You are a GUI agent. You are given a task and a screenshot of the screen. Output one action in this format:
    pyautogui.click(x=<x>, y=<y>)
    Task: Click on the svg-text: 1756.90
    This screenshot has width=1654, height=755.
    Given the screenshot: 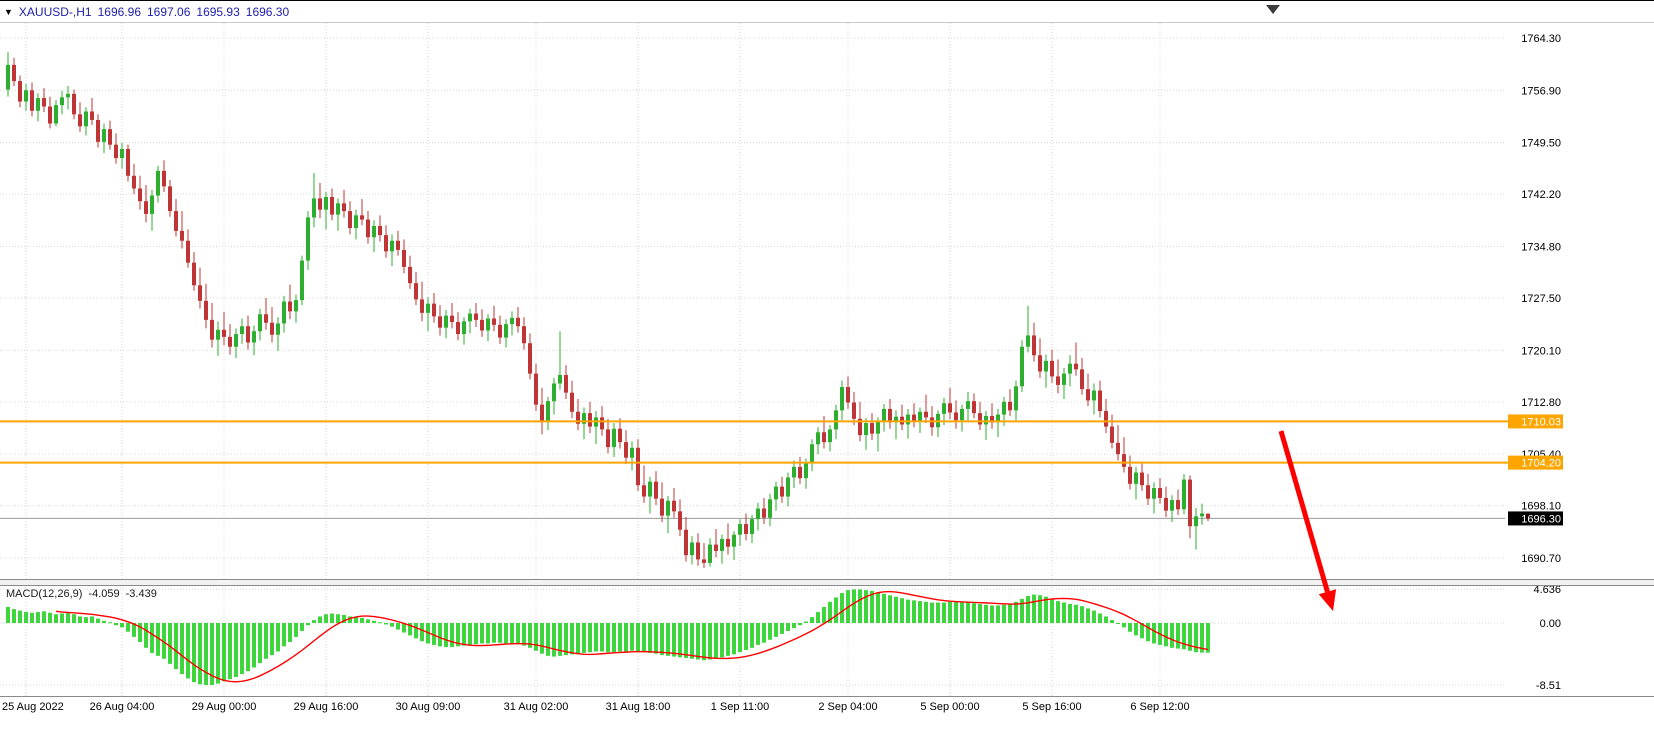 What is the action you would take?
    pyautogui.click(x=1541, y=91)
    